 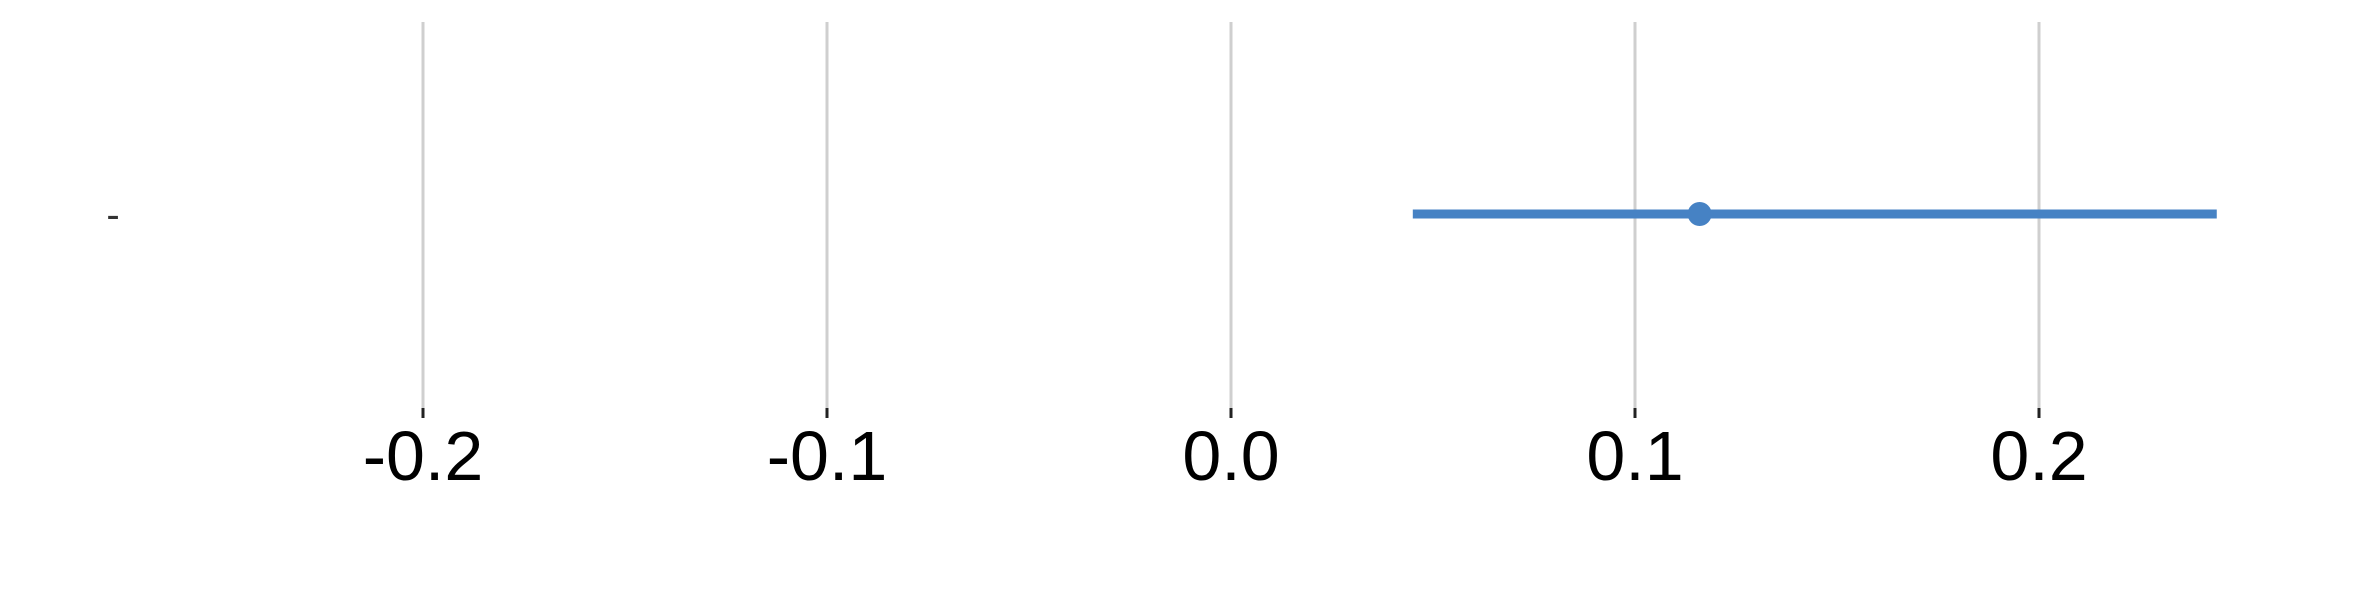 I want to click on row-labels: -, so click(x=112, y=215).